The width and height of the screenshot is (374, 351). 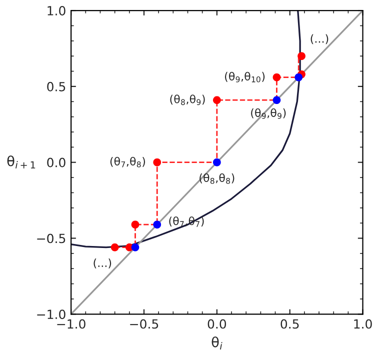 I want to click on x-tick-label: 0.0, so click(x=217, y=324).